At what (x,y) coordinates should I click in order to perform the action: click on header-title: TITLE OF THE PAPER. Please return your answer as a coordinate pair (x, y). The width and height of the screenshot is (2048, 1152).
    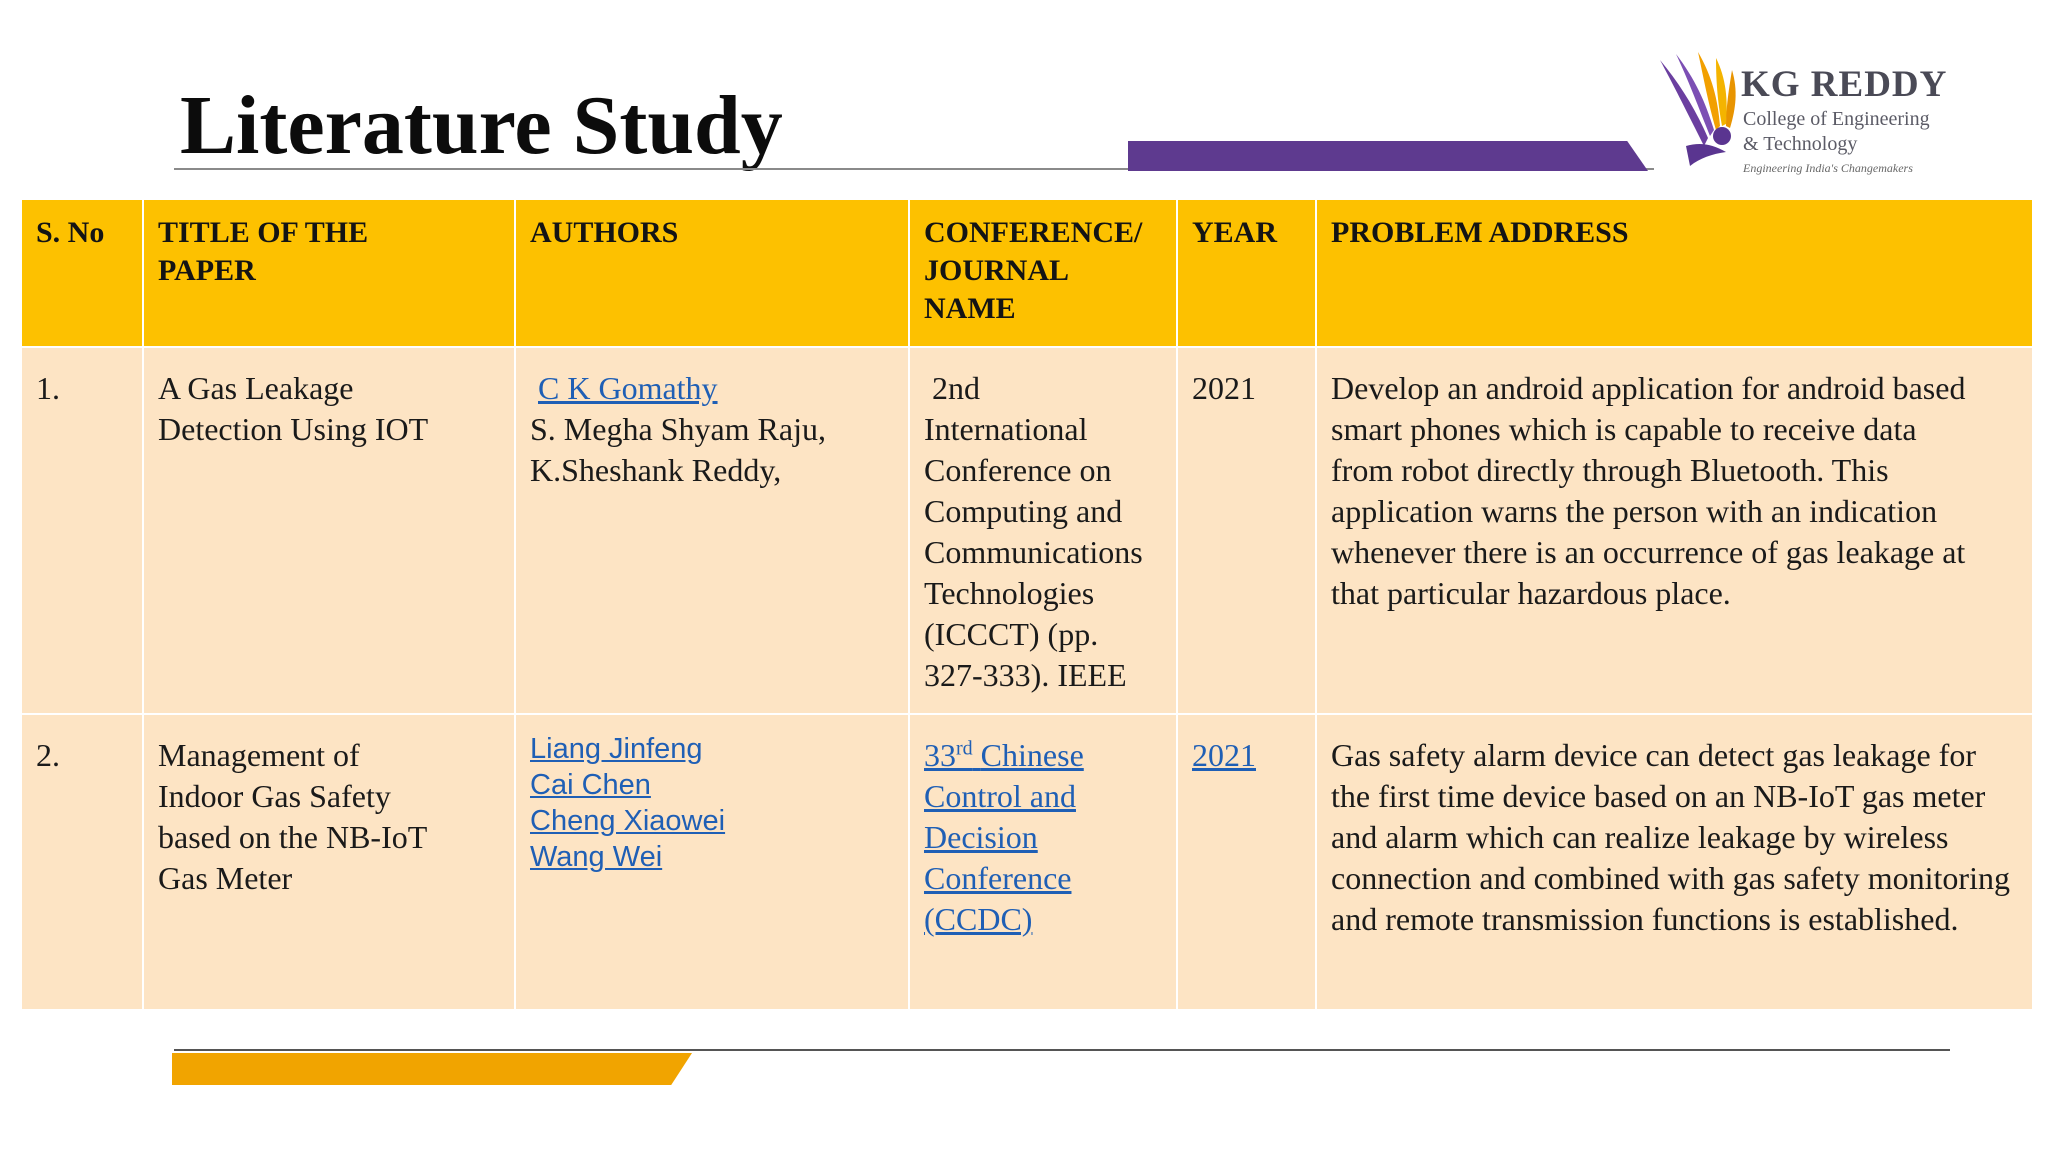
    Looking at the image, I should click on (329, 273).